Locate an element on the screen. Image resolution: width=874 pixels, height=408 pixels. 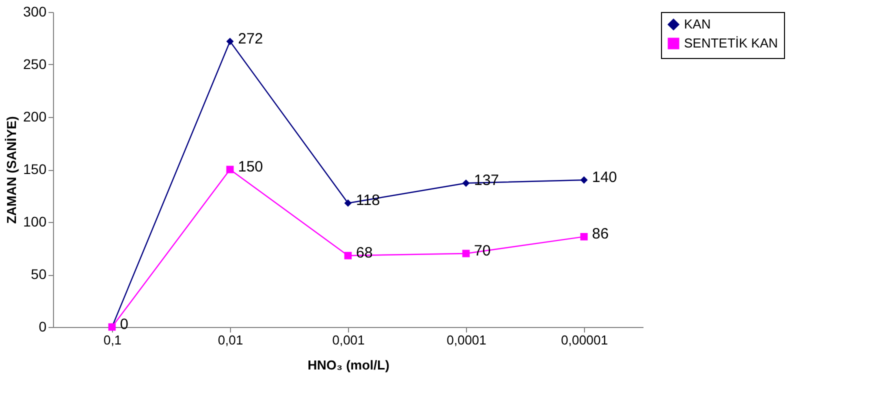
y-tick-label: 0 is located at coordinates (42, 326).